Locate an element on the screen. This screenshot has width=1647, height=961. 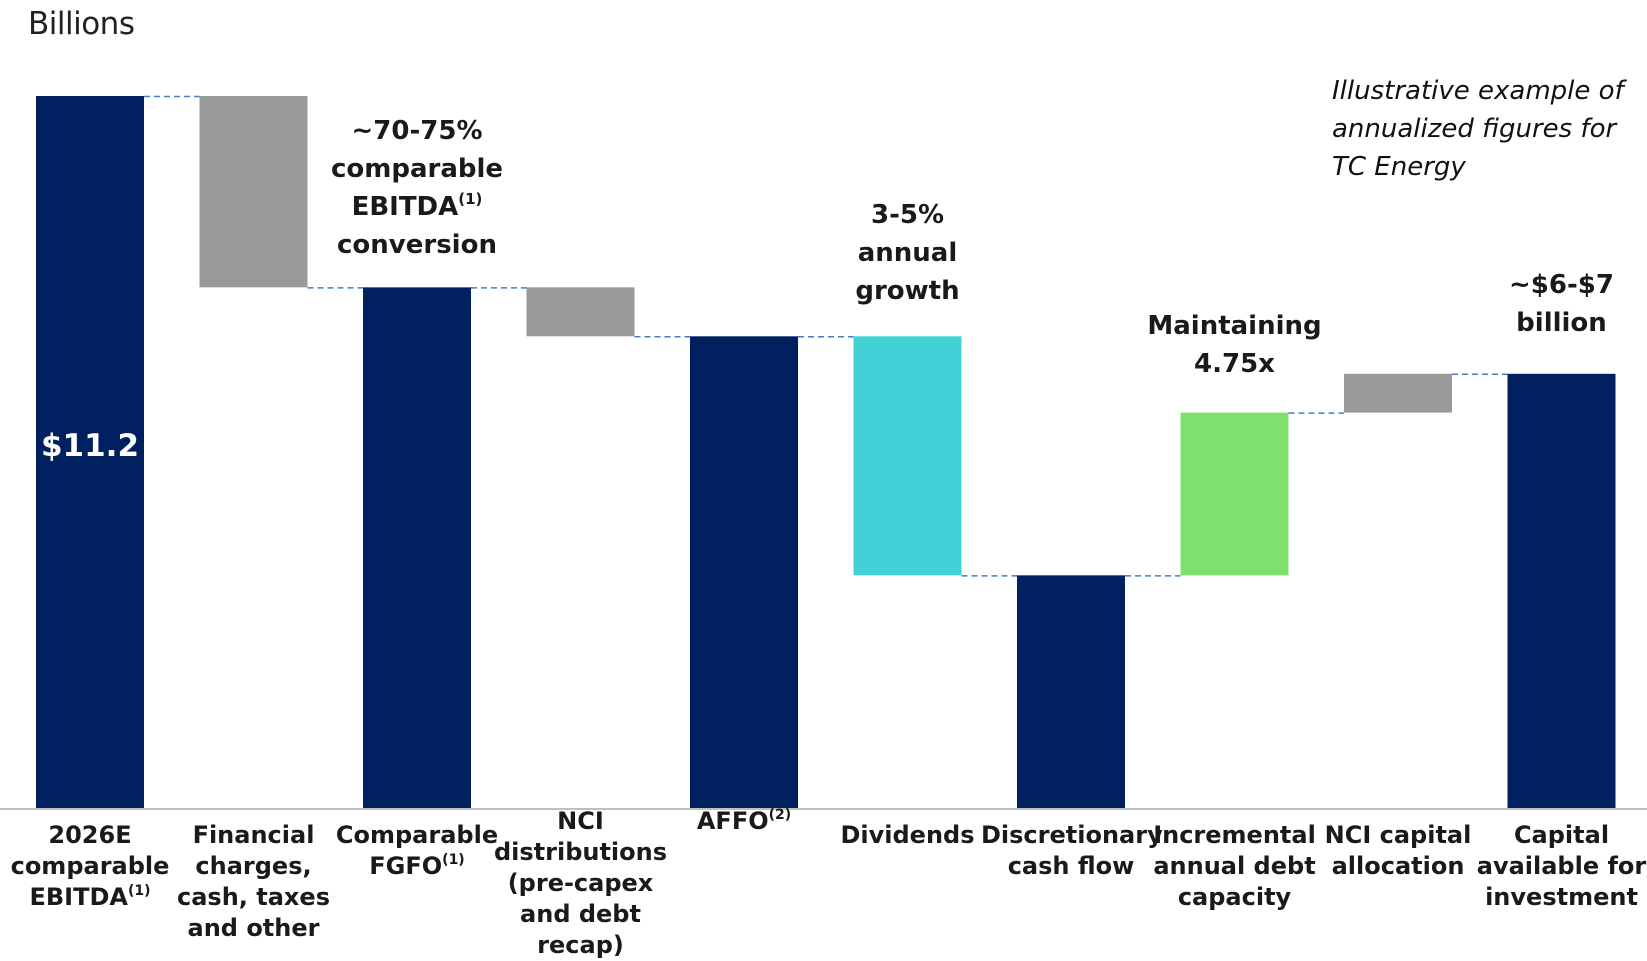
callout-debt: Maintaining 4.75x is located at coordinates (1235, 345).